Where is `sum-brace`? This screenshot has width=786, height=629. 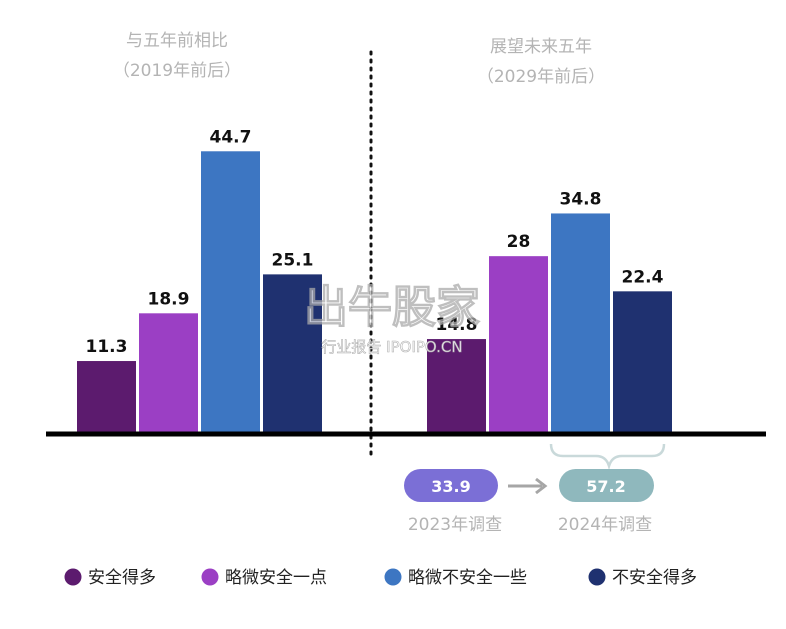 sum-brace is located at coordinates (607, 457).